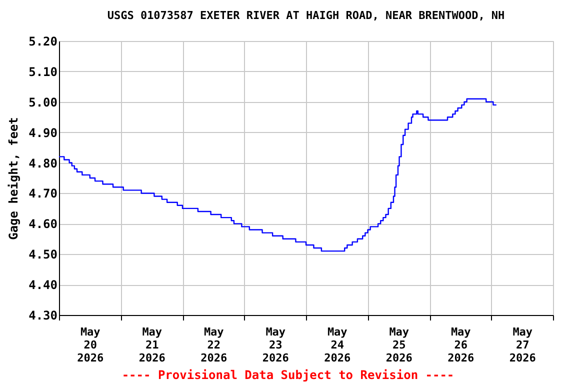 This screenshot has height=384, width=576. I want to click on y-tick-label: 5.00, so click(43, 102).